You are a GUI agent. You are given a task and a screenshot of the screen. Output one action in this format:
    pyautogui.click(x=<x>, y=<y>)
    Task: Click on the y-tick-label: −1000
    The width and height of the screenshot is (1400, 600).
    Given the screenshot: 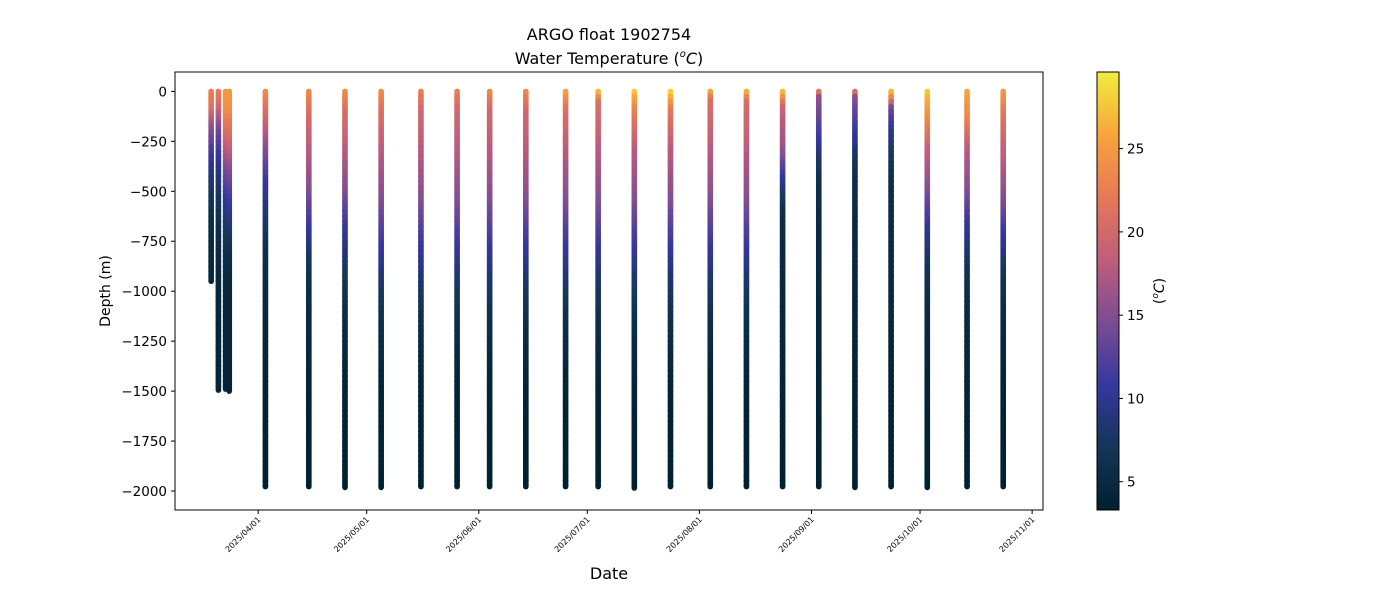 What is the action you would take?
    pyautogui.click(x=144, y=292)
    